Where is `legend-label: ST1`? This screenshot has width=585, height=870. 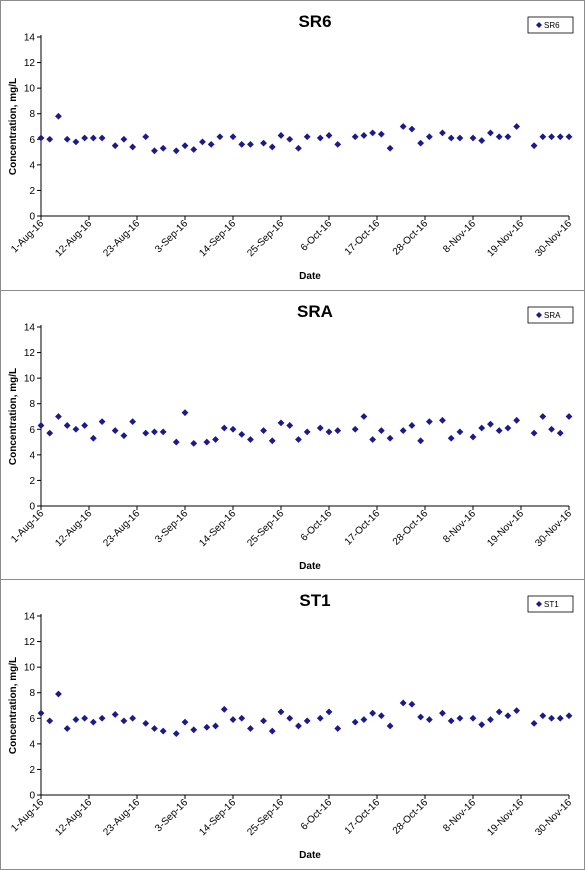
legend-label: ST1 is located at coordinates (551, 604).